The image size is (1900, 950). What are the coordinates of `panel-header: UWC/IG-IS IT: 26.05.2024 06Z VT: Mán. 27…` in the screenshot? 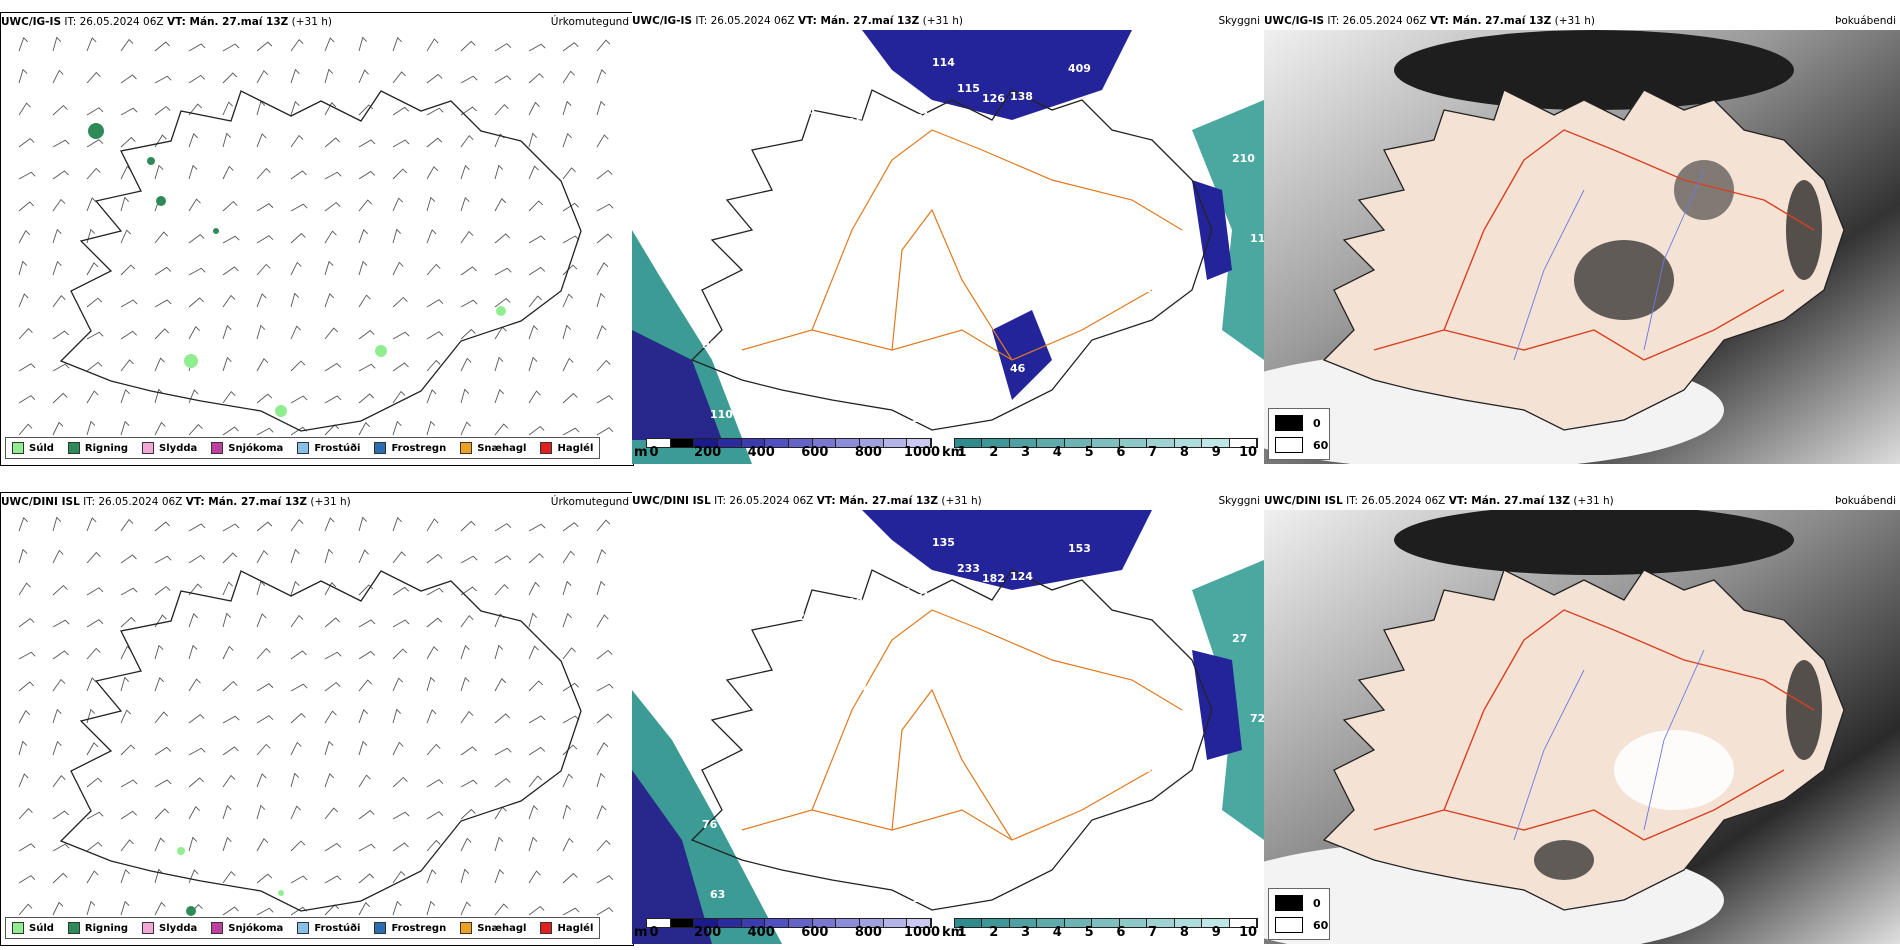 It's located at (948, 21).